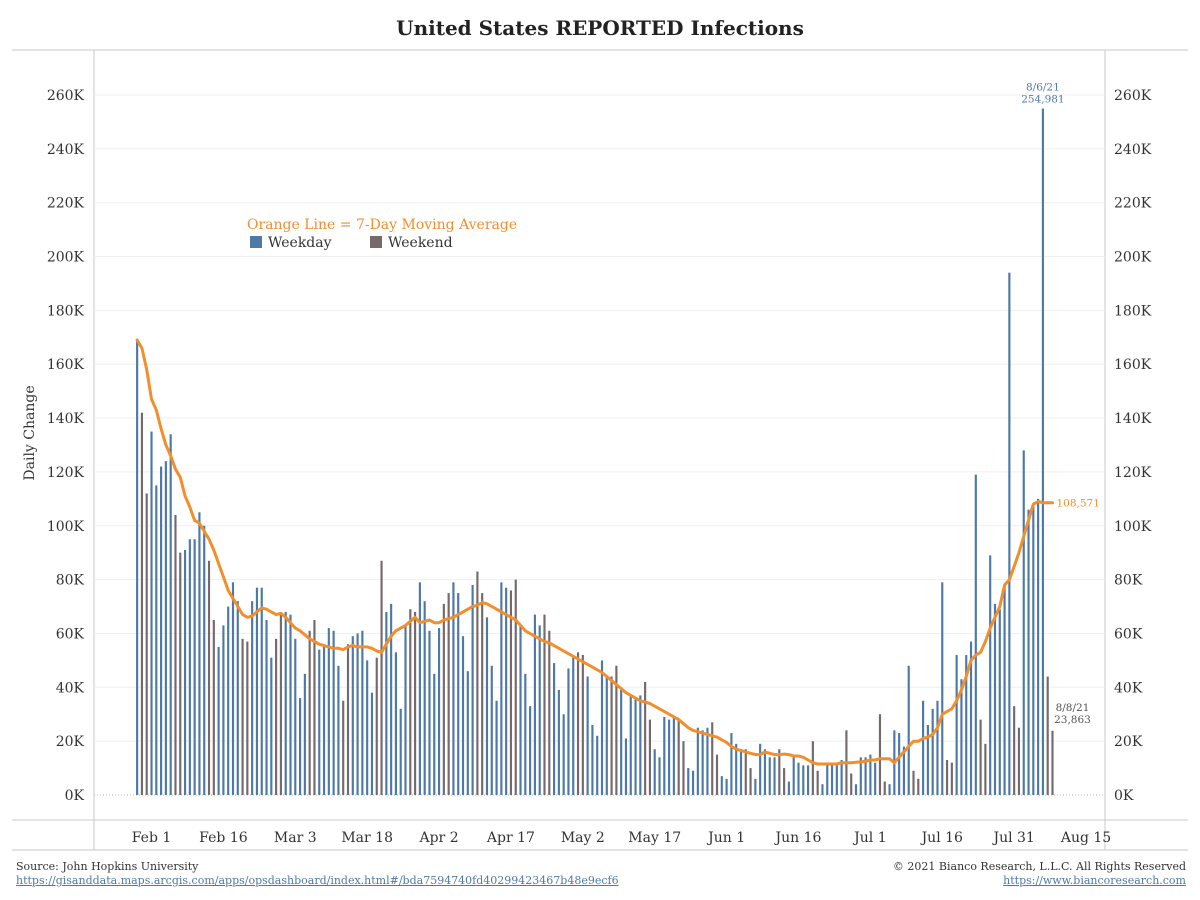 The height and width of the screenshot is (900, 1200). I want to click on website-link: https://www.biancoresearch.com, so click(1094, 880).